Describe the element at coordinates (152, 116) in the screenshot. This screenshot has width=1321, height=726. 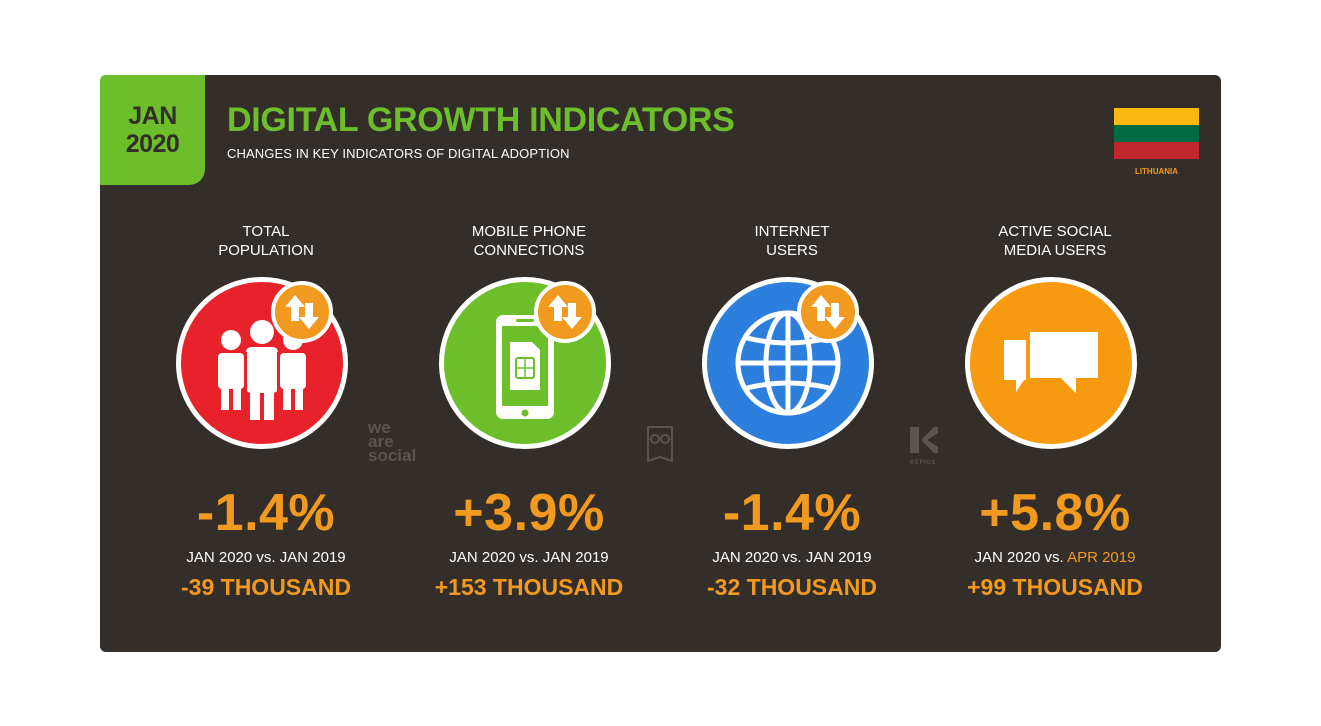
I see `date-month: JAN` at that location.